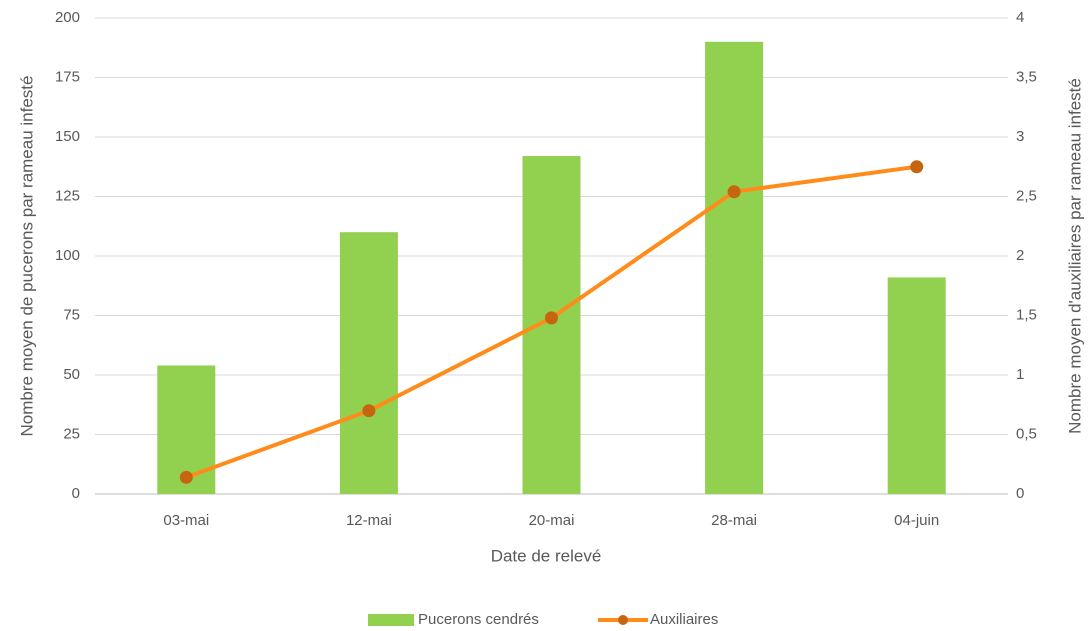  What do you see at coordinates (734, 520) in the screenshot?
I see `x-tick-label: 28-mai` at bounding box center [734, 520].